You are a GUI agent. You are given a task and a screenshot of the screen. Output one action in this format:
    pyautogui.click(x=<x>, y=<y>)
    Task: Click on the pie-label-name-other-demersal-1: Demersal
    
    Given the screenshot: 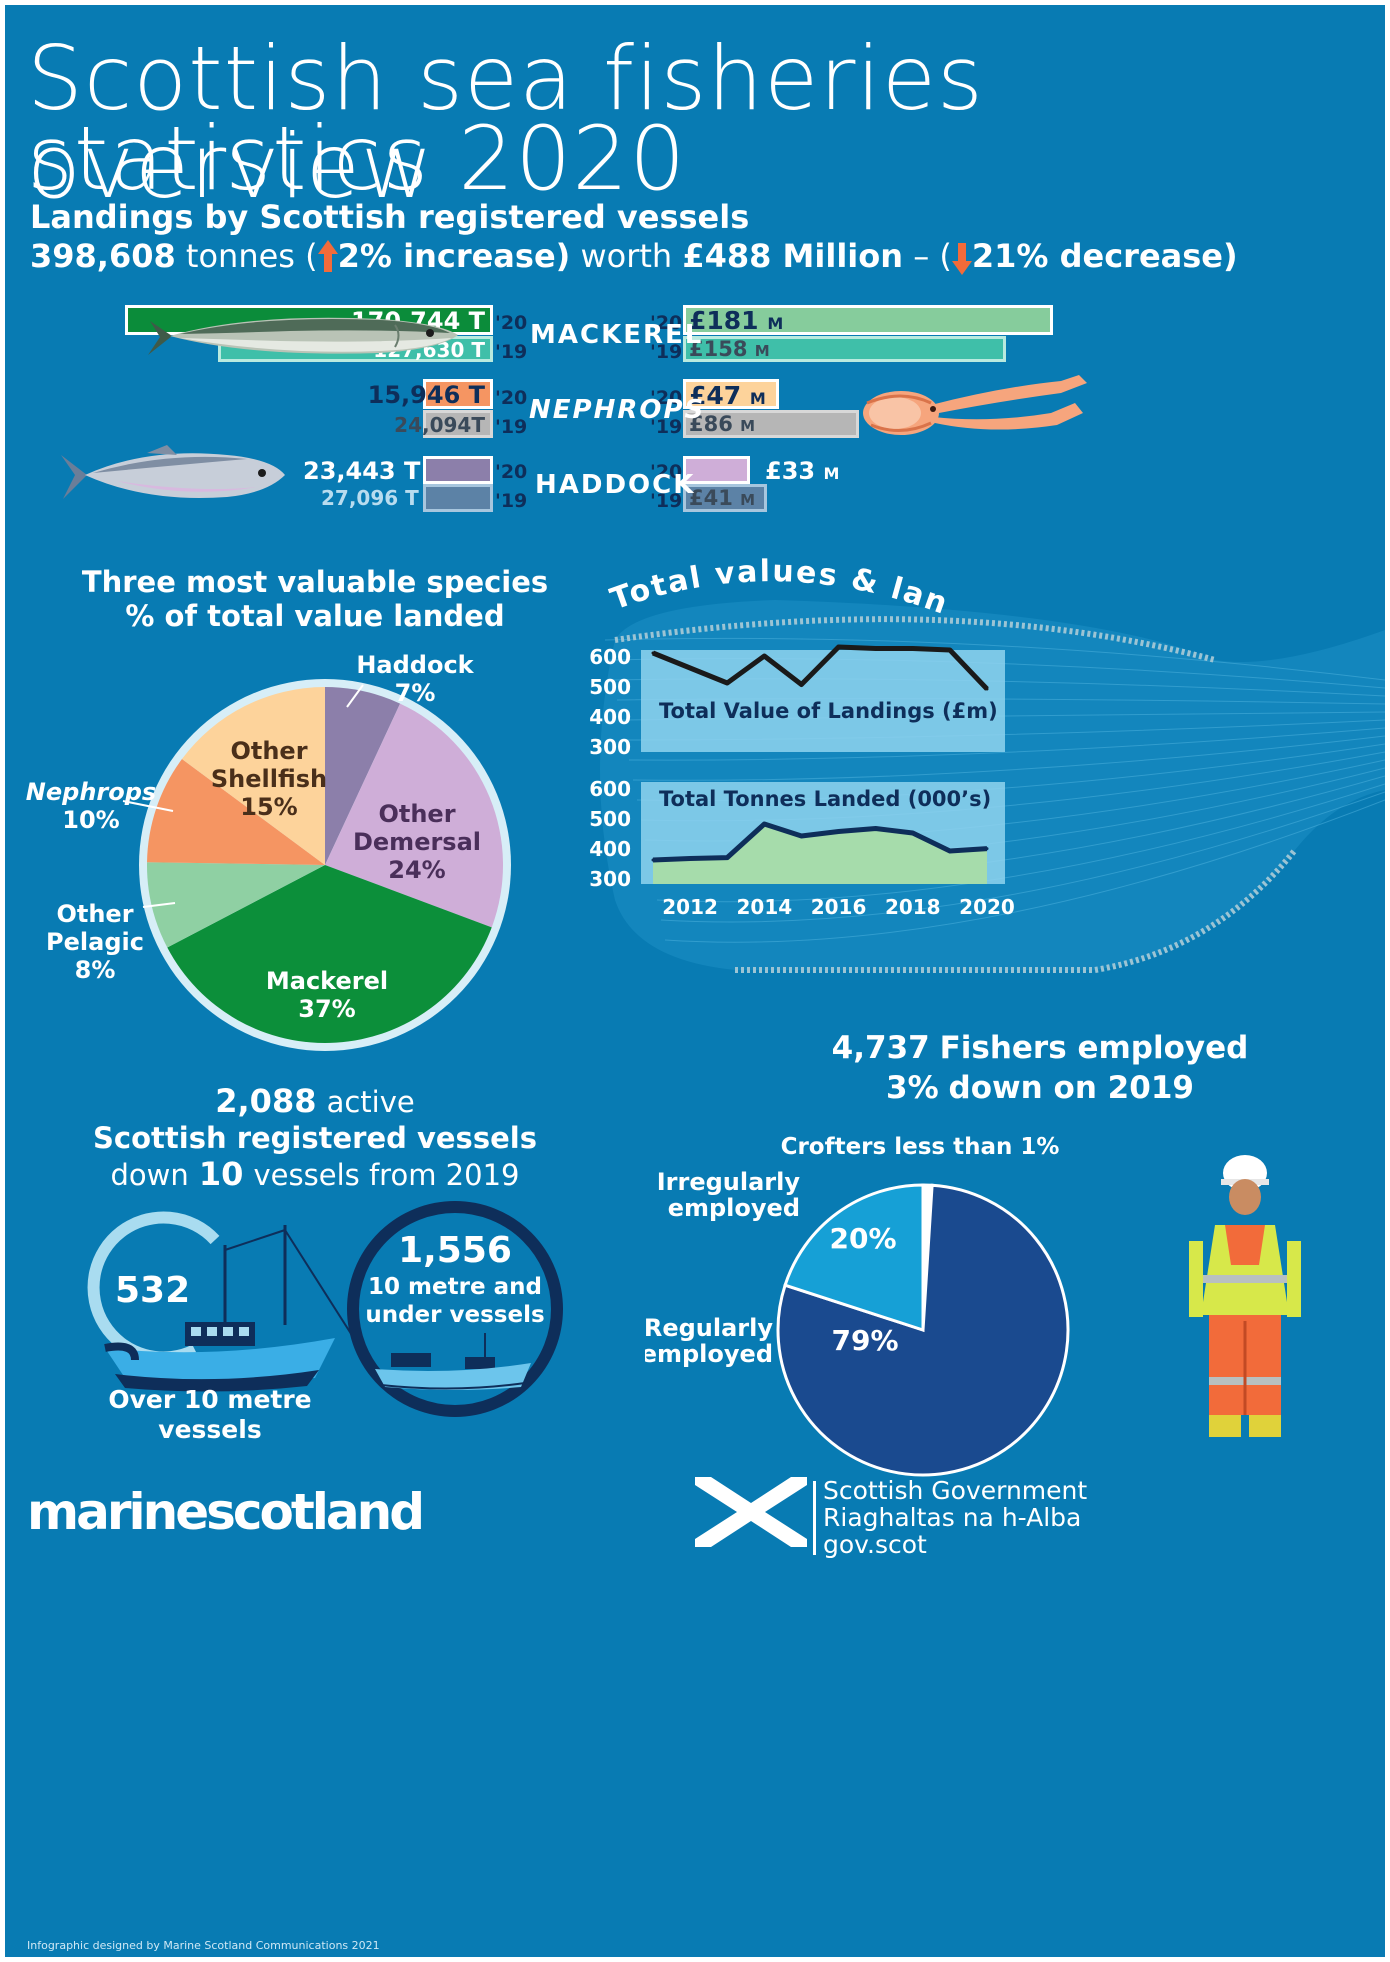 What is the action you would take?
    pyautogui.click(x=417, y=842)
    